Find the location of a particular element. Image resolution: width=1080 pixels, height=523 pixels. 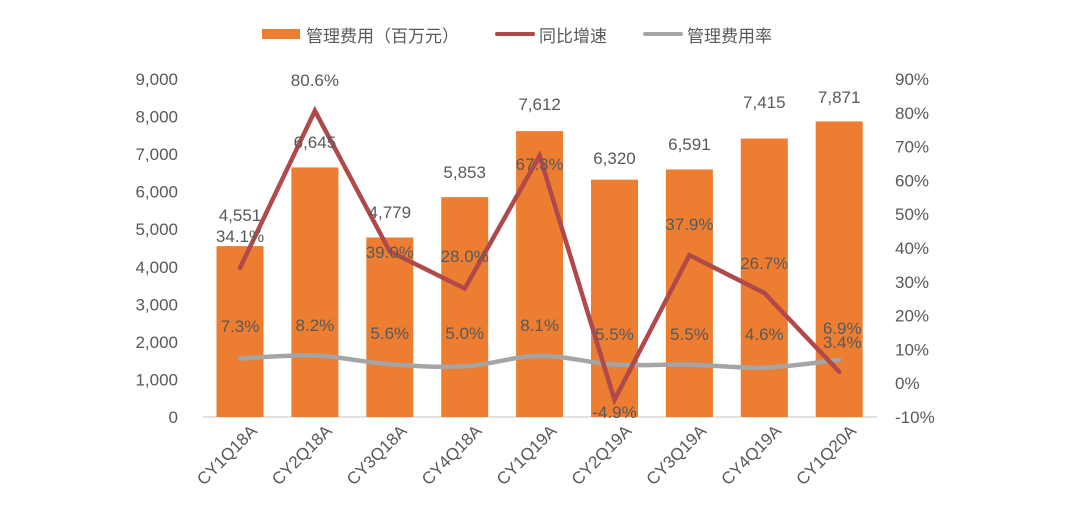

right-axis-tick: 50% is located at coordinates (912, 214).